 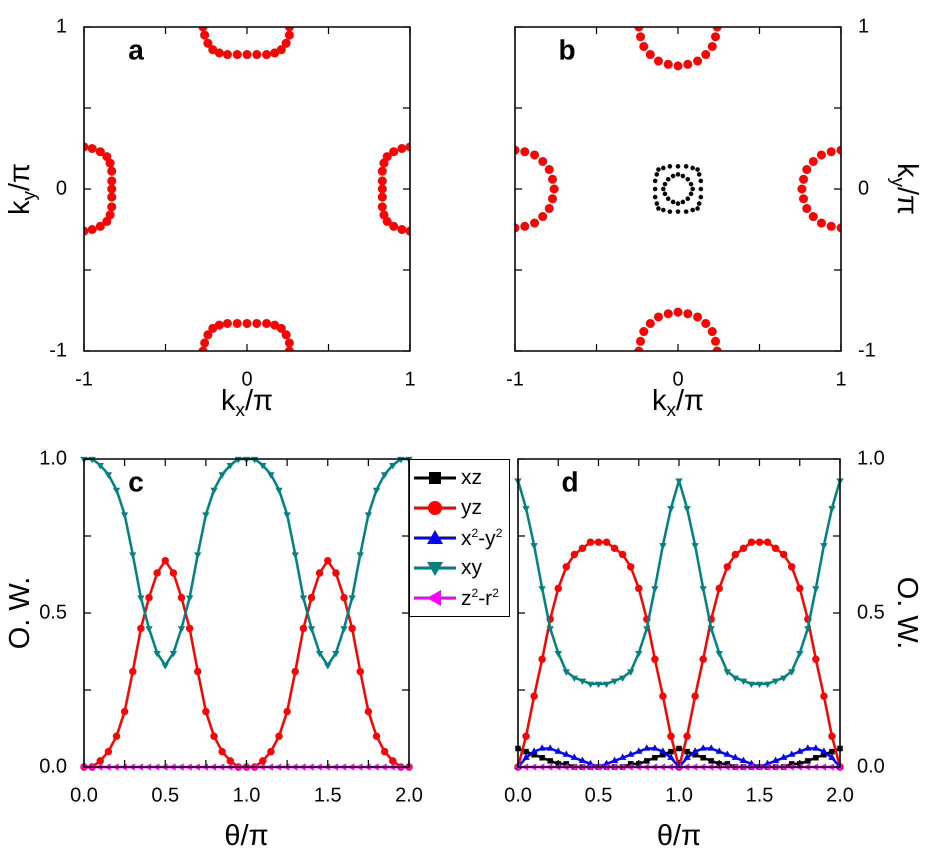 I want to click on y2-tick-label: -1, so click(x=867, y=351).